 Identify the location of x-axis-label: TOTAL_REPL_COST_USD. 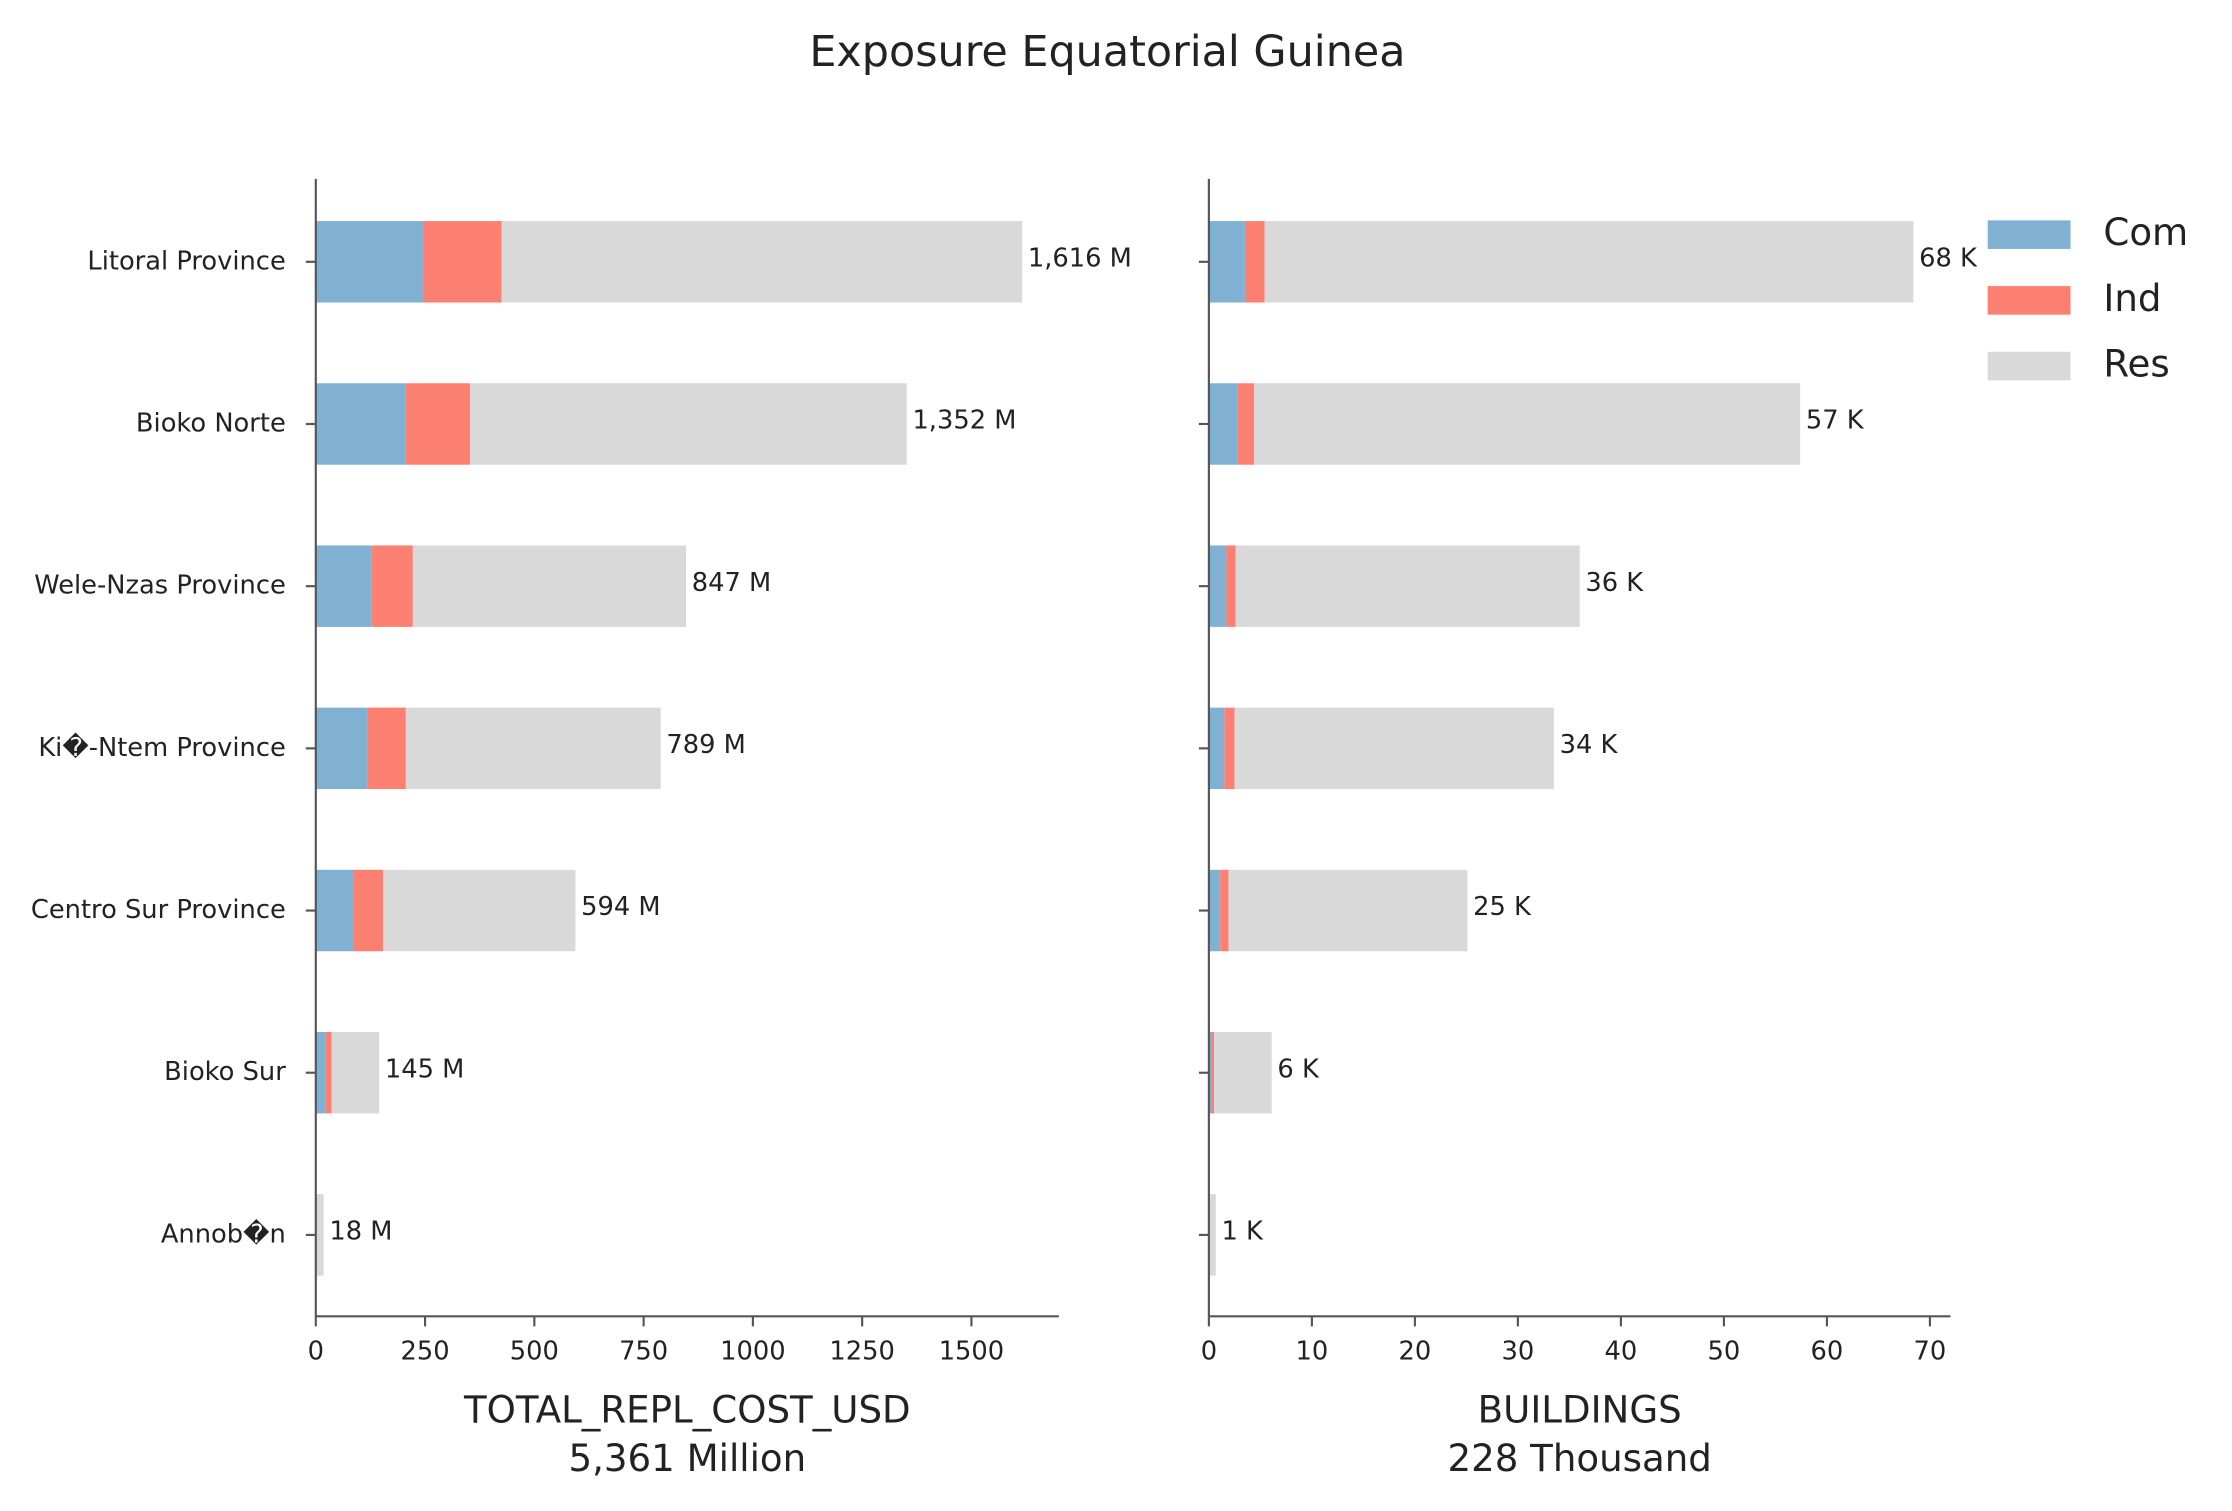
(687, 1410).